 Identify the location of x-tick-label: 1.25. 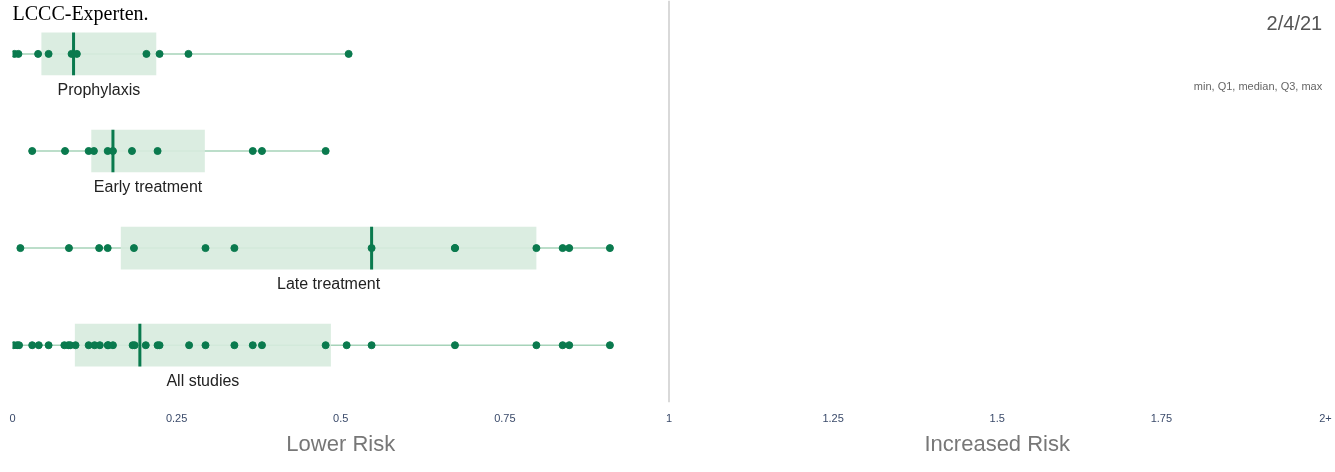
(833, 417).